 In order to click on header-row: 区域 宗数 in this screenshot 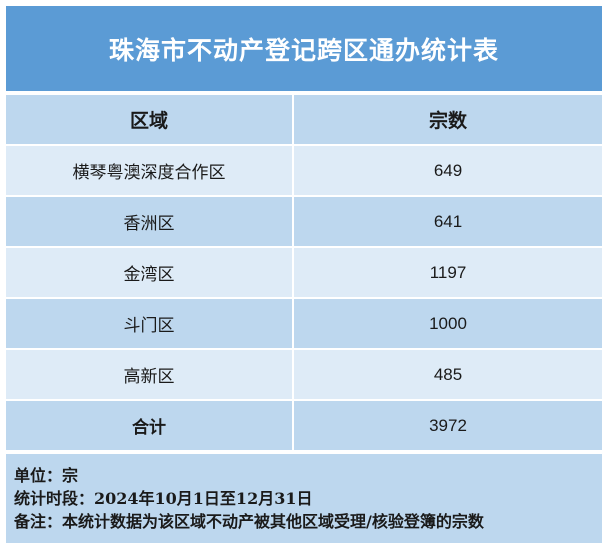, I will do `click(304, 119)`.